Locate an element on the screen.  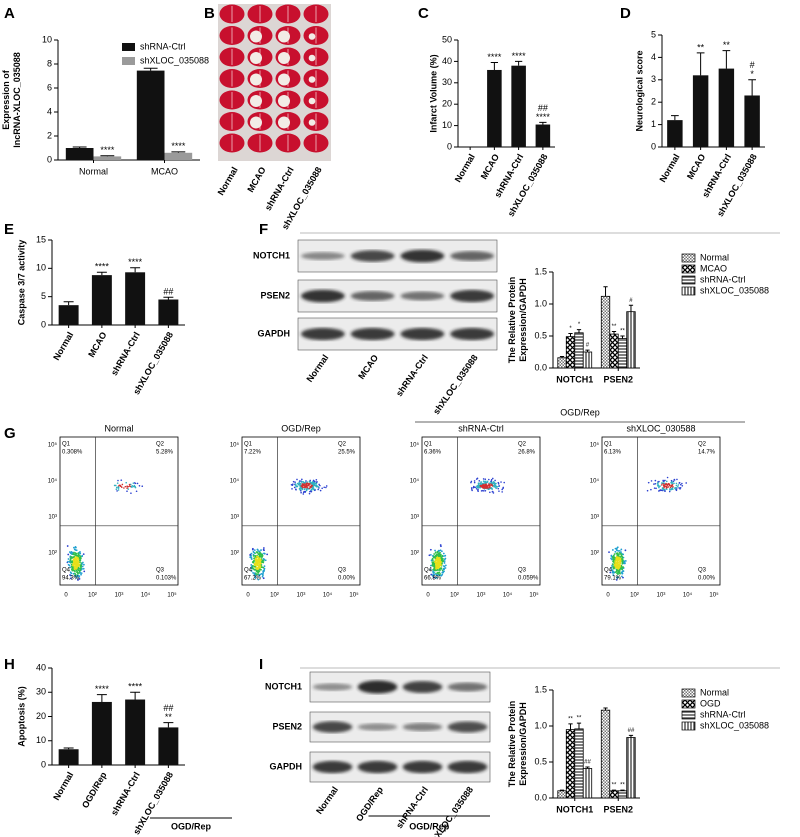
legend-swatch is located at coordinates (688, 269).